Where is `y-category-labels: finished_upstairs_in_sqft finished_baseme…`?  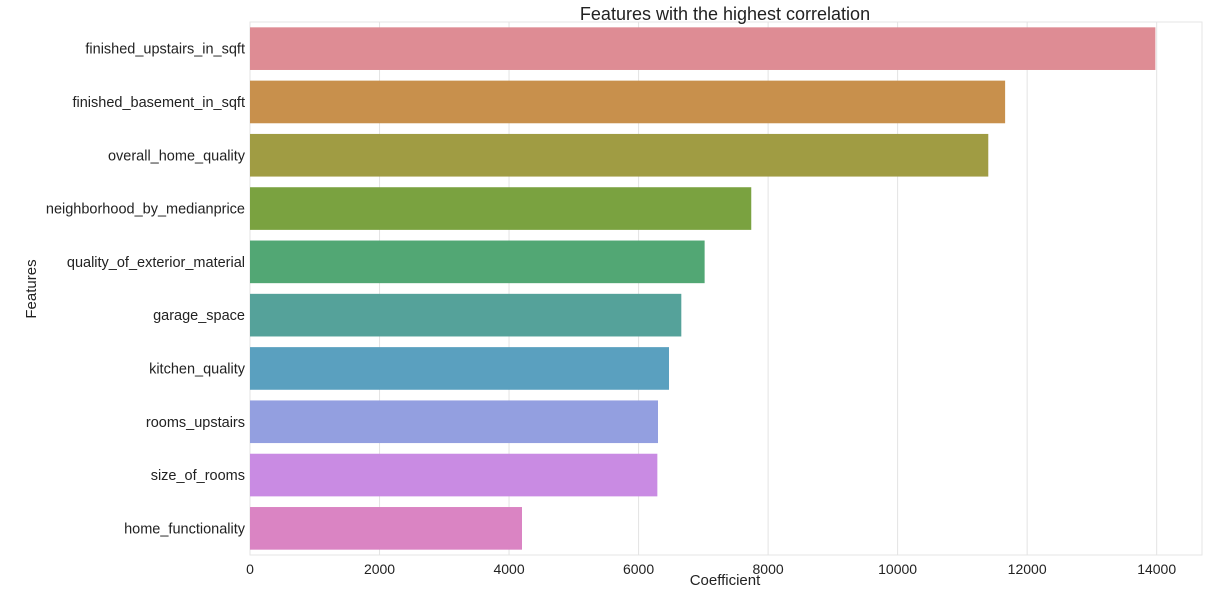
y-category-labels: finished_upstairs_in_sqft finished_baseme… is located at coordinates (146, 290).